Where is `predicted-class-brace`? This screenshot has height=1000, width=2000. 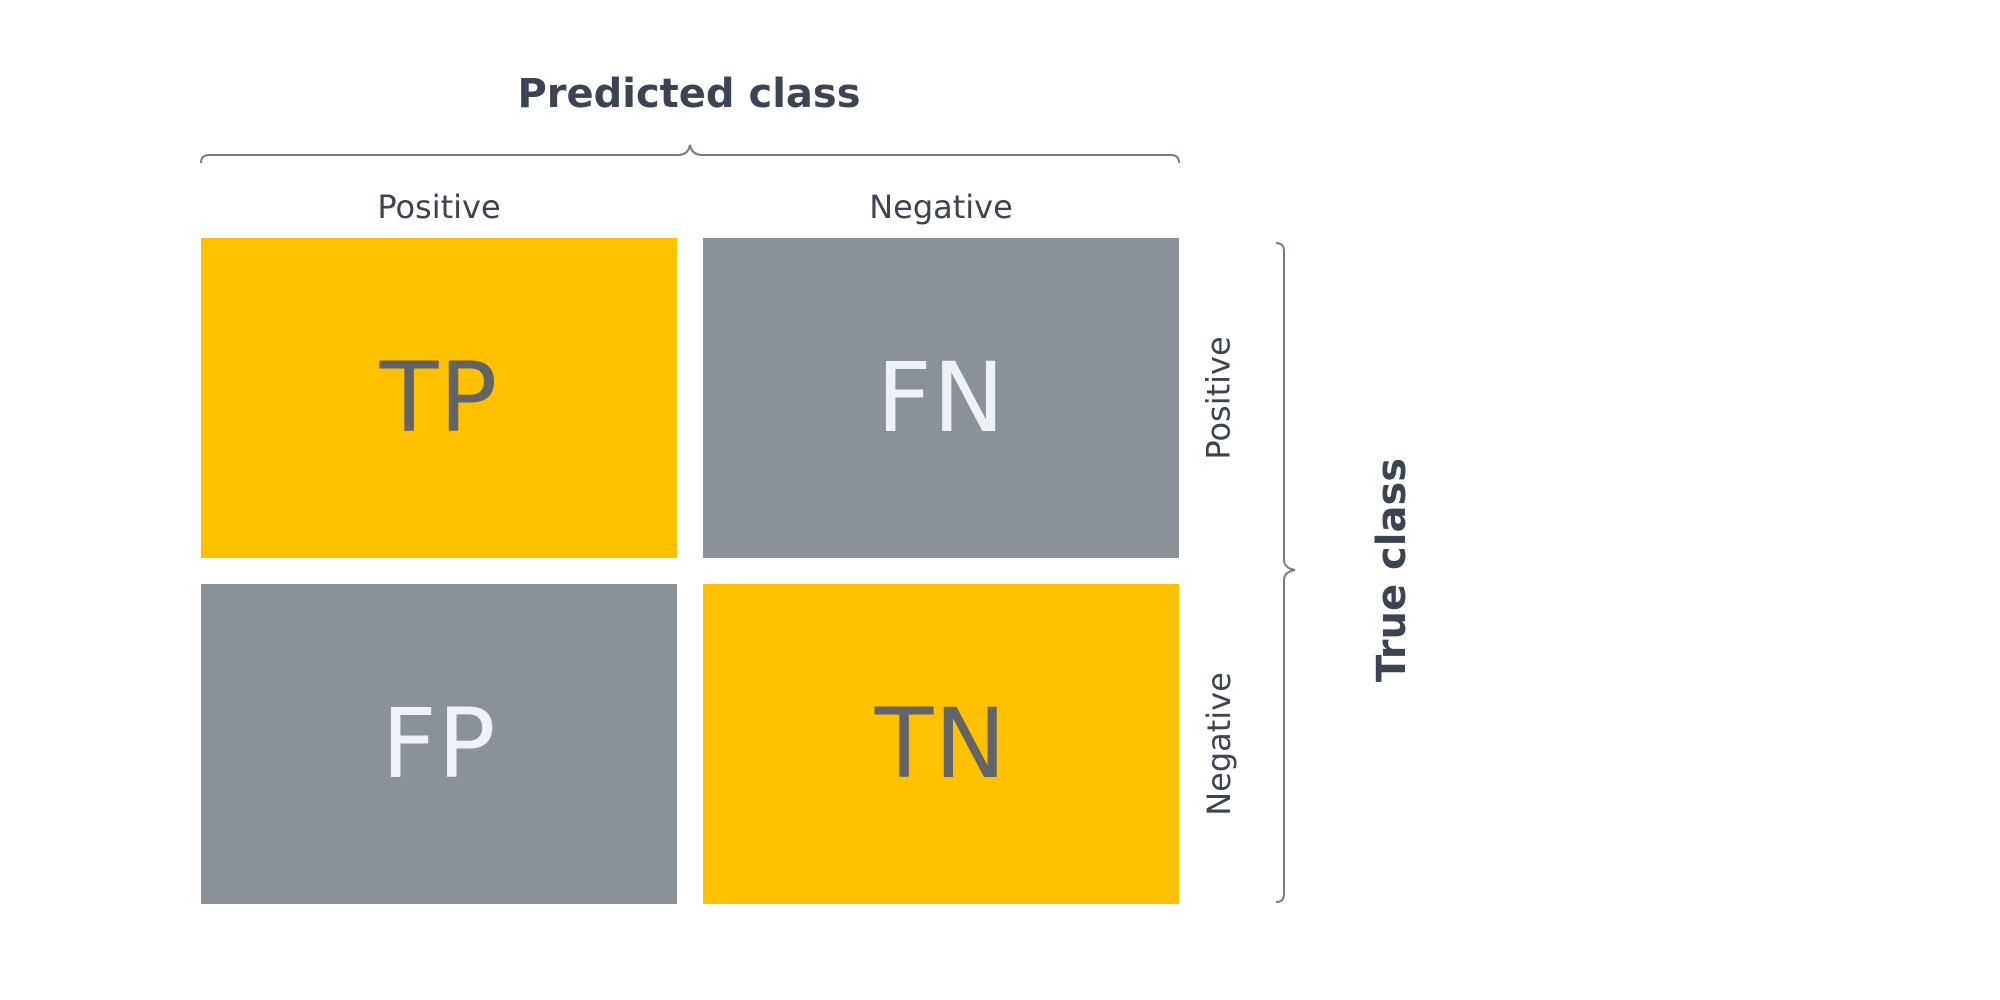
predicted-class-brace is located at coordinates (690, 154).